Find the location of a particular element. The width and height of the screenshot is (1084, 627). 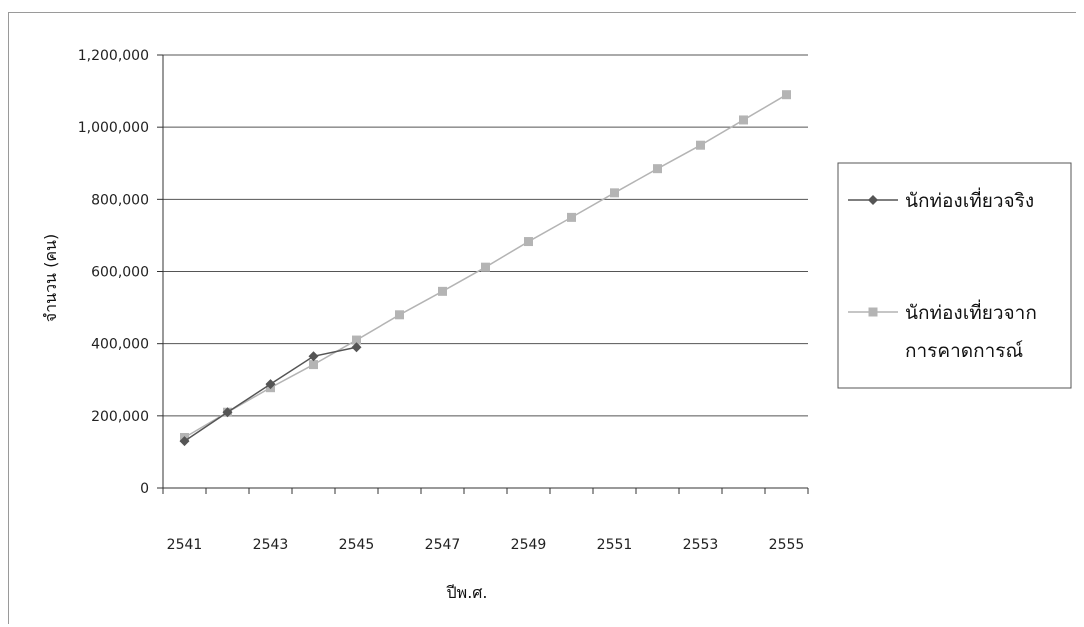

legend-item: นักท่องเที่ยวจริง is located at coordinates (941, 199).